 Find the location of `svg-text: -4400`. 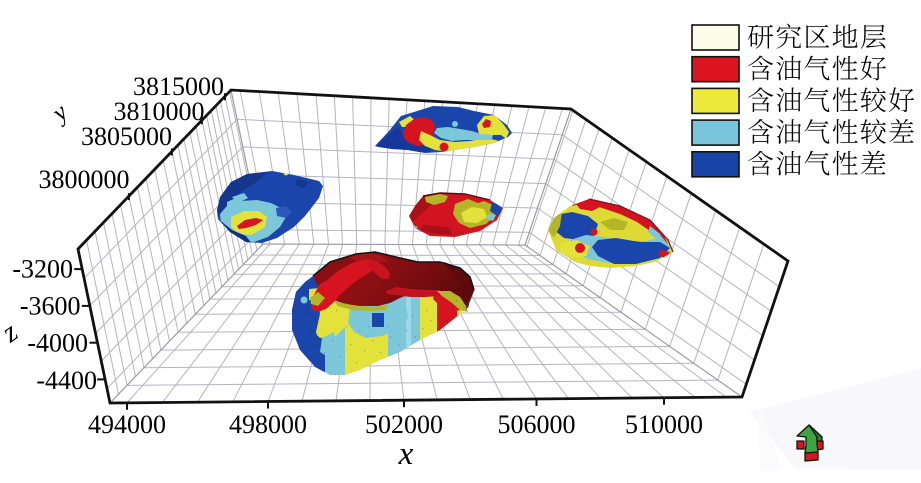

svg-text: -4400 is located at coordinates (66, 380).